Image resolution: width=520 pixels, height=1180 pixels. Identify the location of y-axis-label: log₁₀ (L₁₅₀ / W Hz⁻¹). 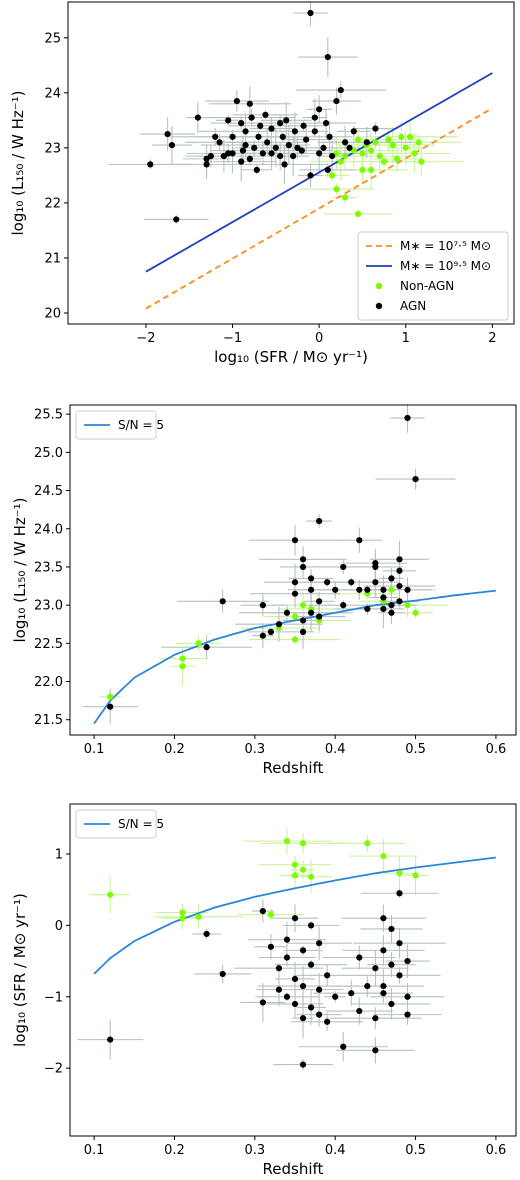
(20, 569).